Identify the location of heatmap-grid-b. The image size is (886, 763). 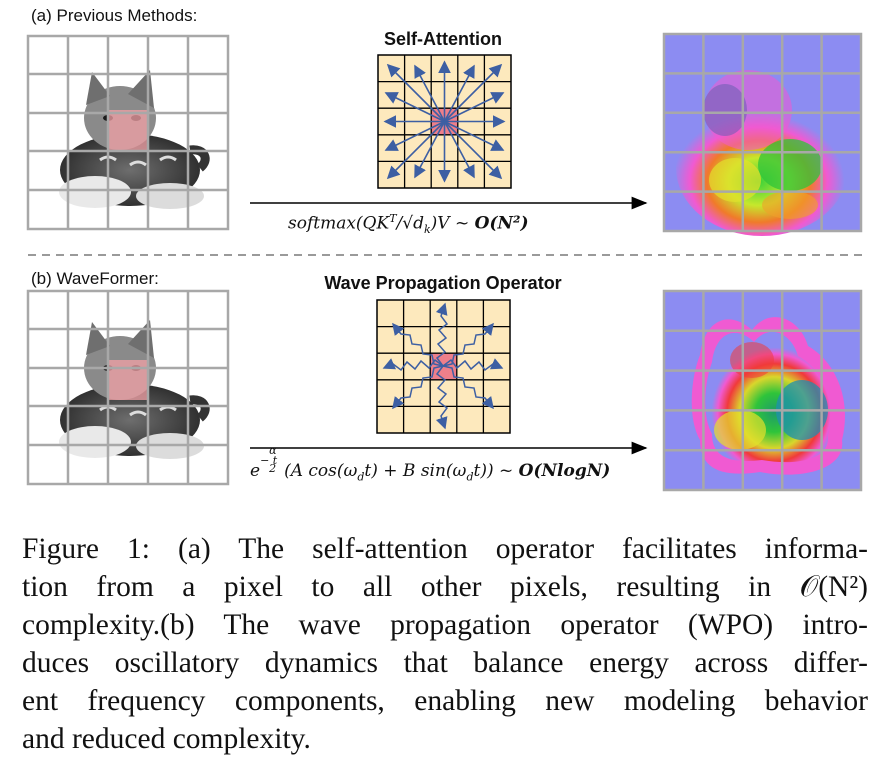
(762, 390).